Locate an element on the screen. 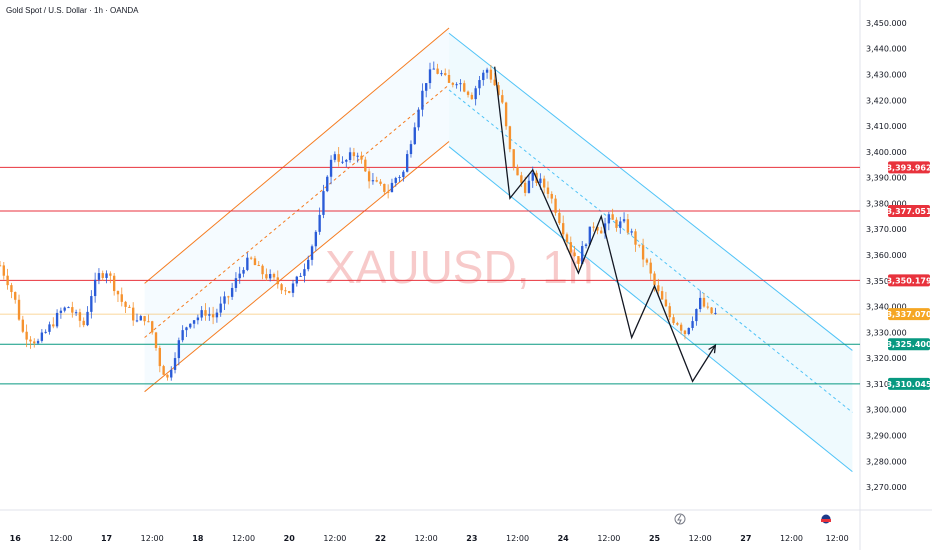 Image resolution: width=932 pixels, height=550 pixels. event-icons is located at coordinates (753, 519).